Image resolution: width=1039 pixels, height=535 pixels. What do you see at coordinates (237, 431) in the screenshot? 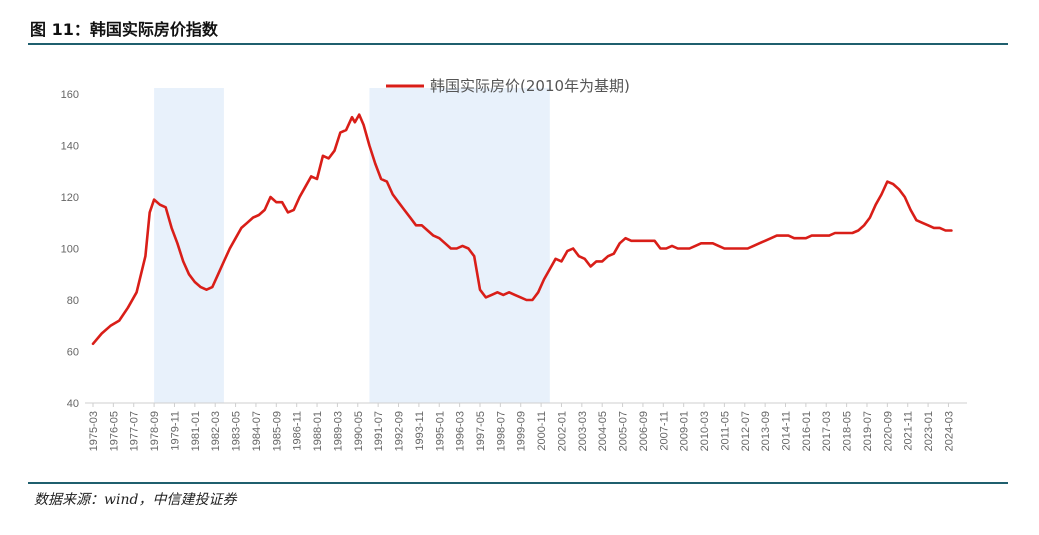
I see `x-tick-label: 1983-05` at bounding box center [237, 431].